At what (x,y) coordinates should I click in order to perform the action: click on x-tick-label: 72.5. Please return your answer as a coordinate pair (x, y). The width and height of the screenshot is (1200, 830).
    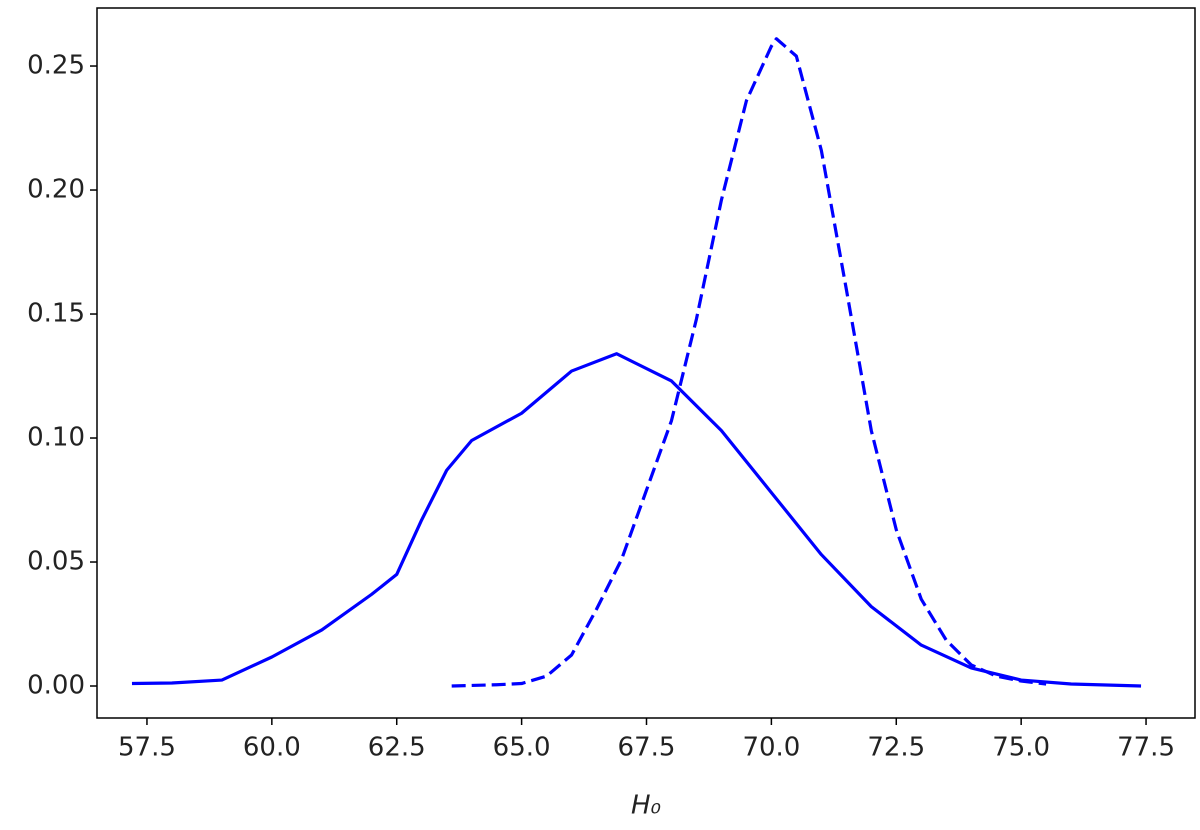
    Looking at the image, I should click on (896, 748).